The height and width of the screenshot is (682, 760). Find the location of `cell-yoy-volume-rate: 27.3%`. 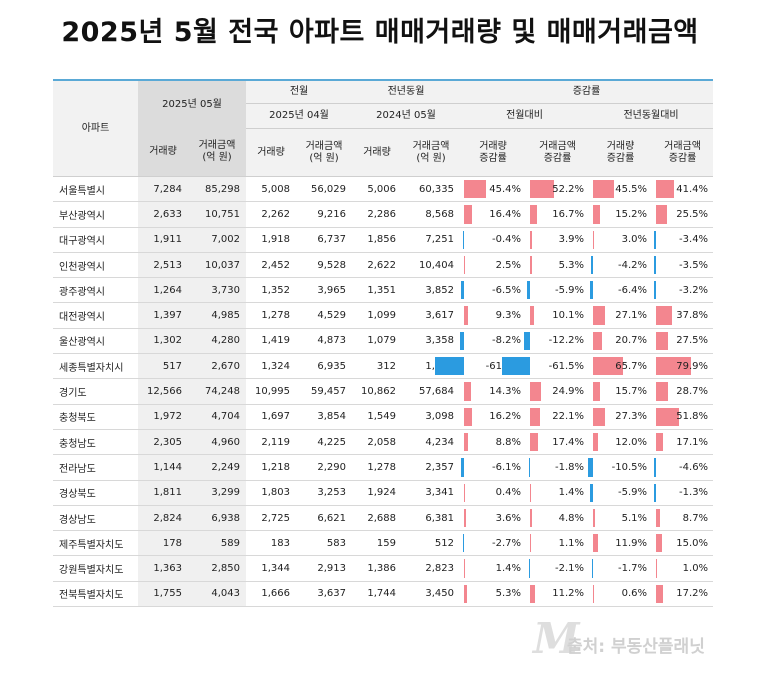

cell-yoy-volume-rate: 27.3% is located at coordinates (621, 417).